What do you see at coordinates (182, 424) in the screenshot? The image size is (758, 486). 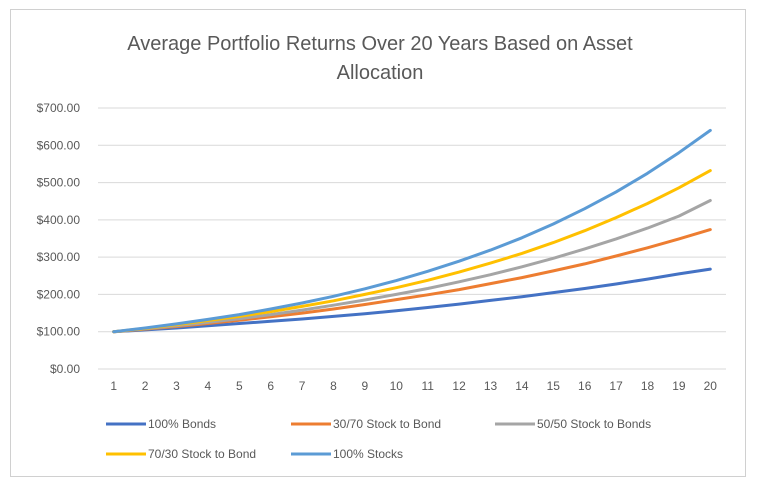 I see `legend-label: 100% Bonds` at bounding box center [182, 424].